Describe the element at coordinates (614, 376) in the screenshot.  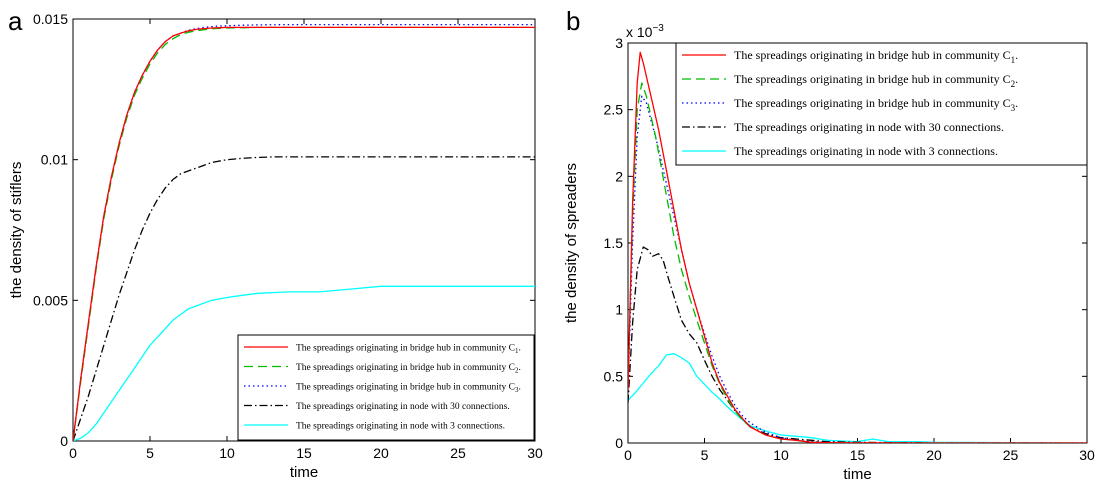
I see `y-tick-label: 0.5` at that location.